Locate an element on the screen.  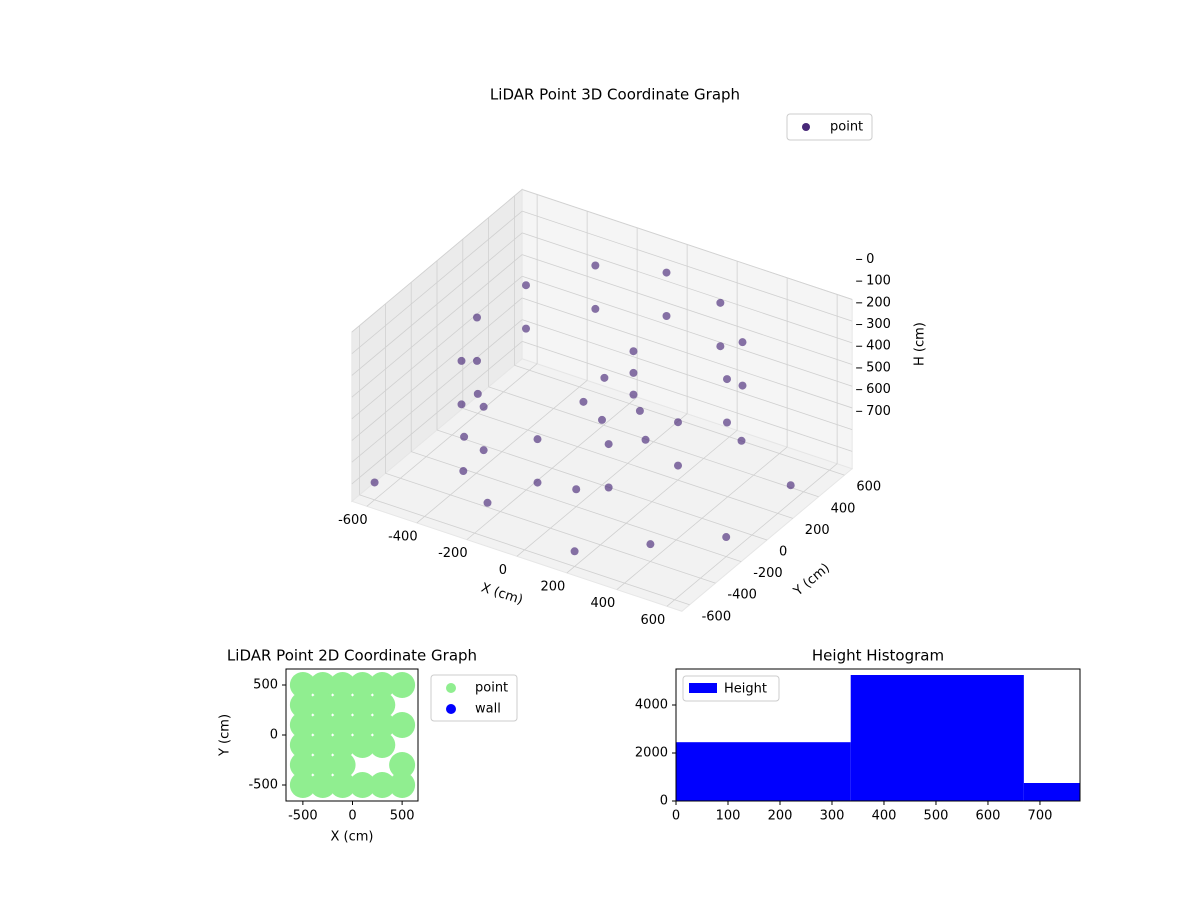
legend-label: Height is located at coordinates (745, 689).